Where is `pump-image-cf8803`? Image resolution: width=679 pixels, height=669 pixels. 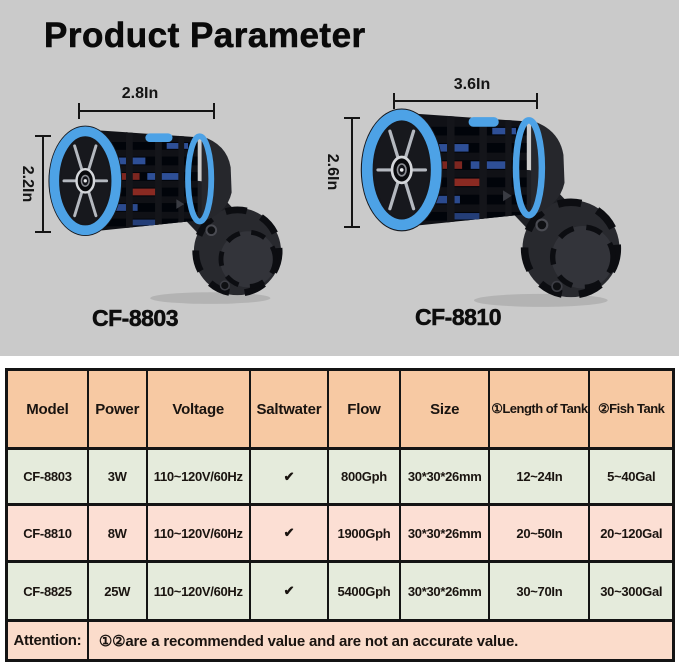 pump-image-cf8803 is located at coordinates (157, 206).